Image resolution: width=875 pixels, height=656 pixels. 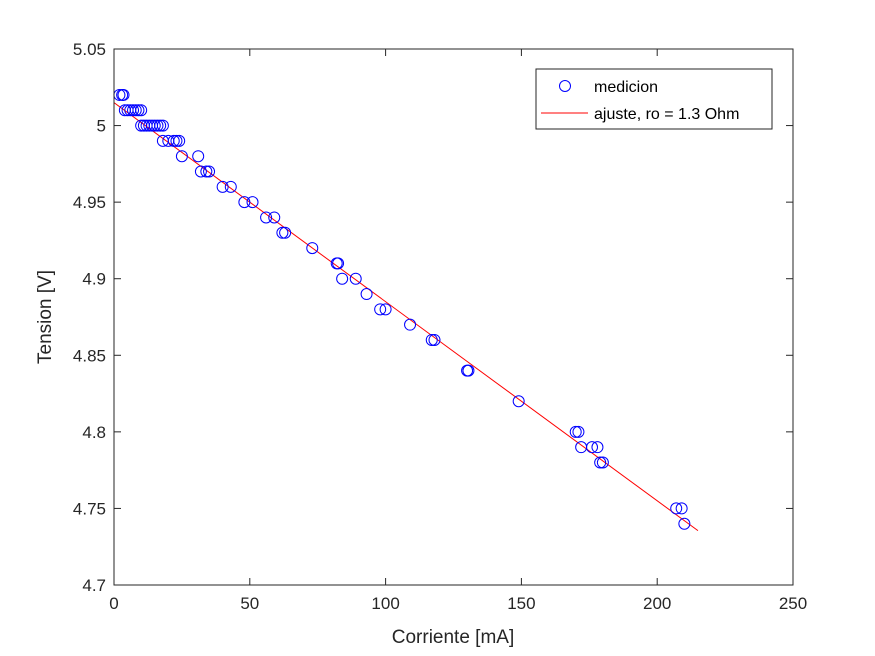 What do you see at coordinates (89, 508) in the screenshot?
I see `y-tick-label: 4.75` at bounding box center [89, 508].